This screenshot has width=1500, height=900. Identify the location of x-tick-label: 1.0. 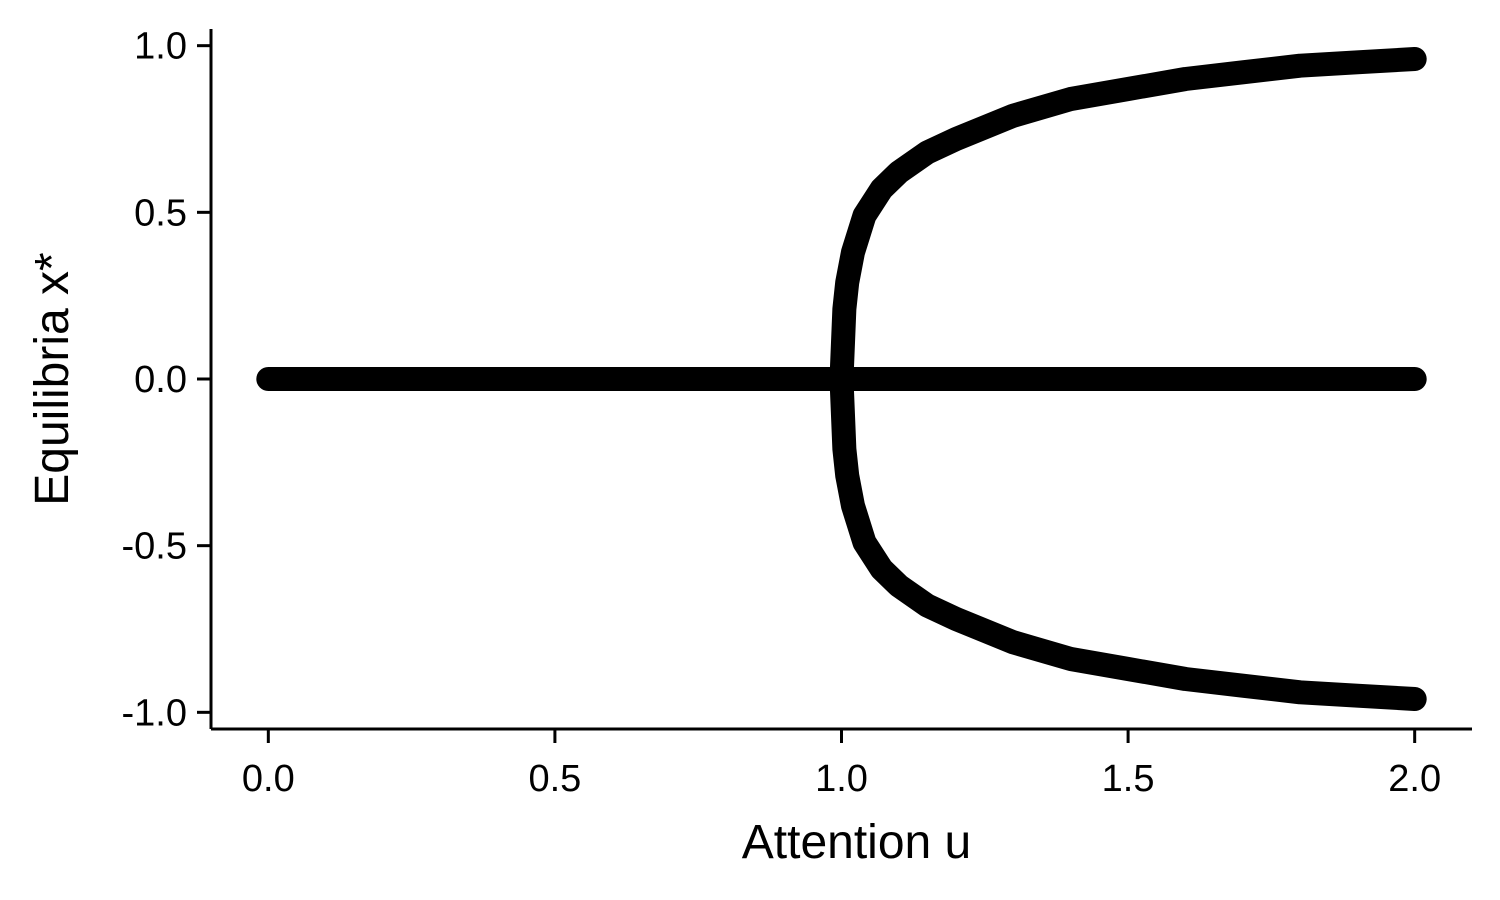
(841, 779).